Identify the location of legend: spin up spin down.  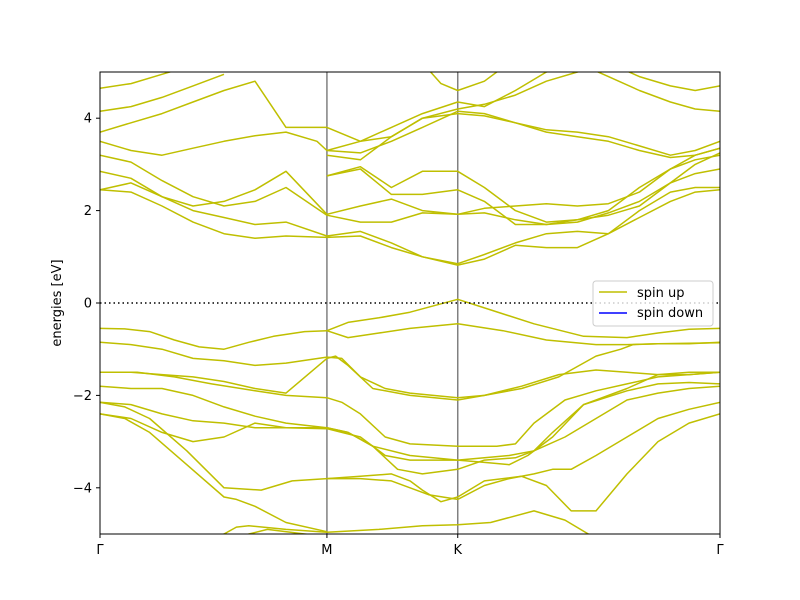
(653, 303).